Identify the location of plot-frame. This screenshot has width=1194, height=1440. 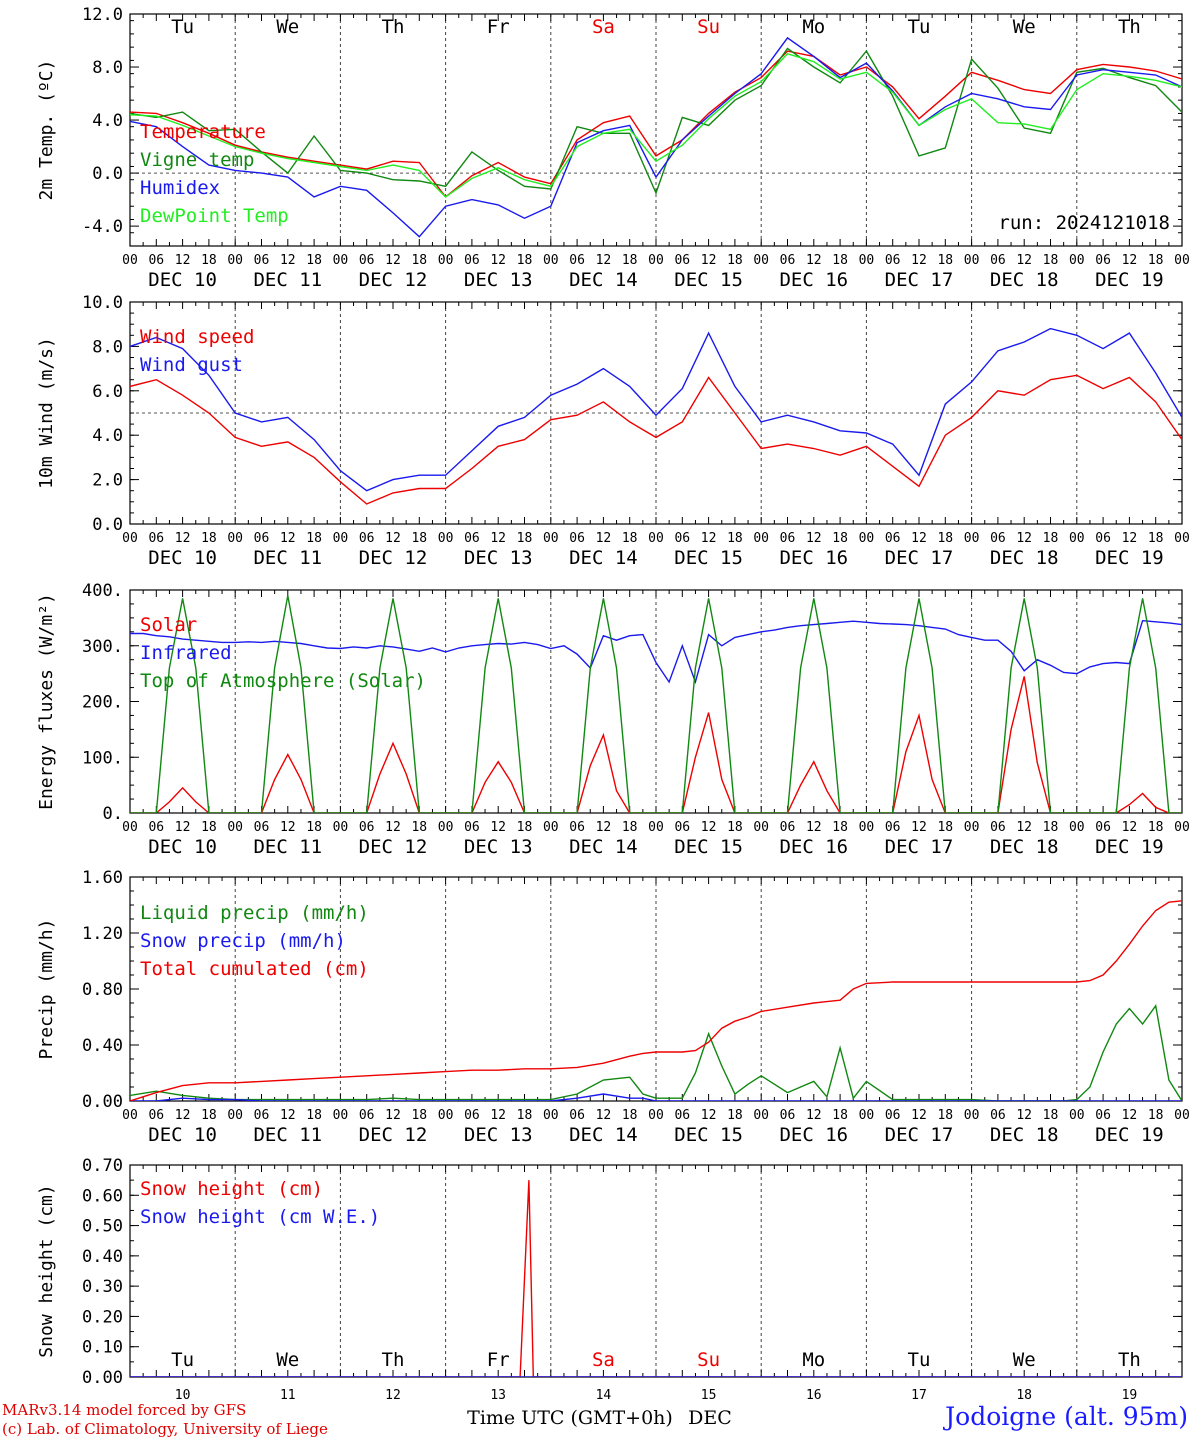
(656, 701).